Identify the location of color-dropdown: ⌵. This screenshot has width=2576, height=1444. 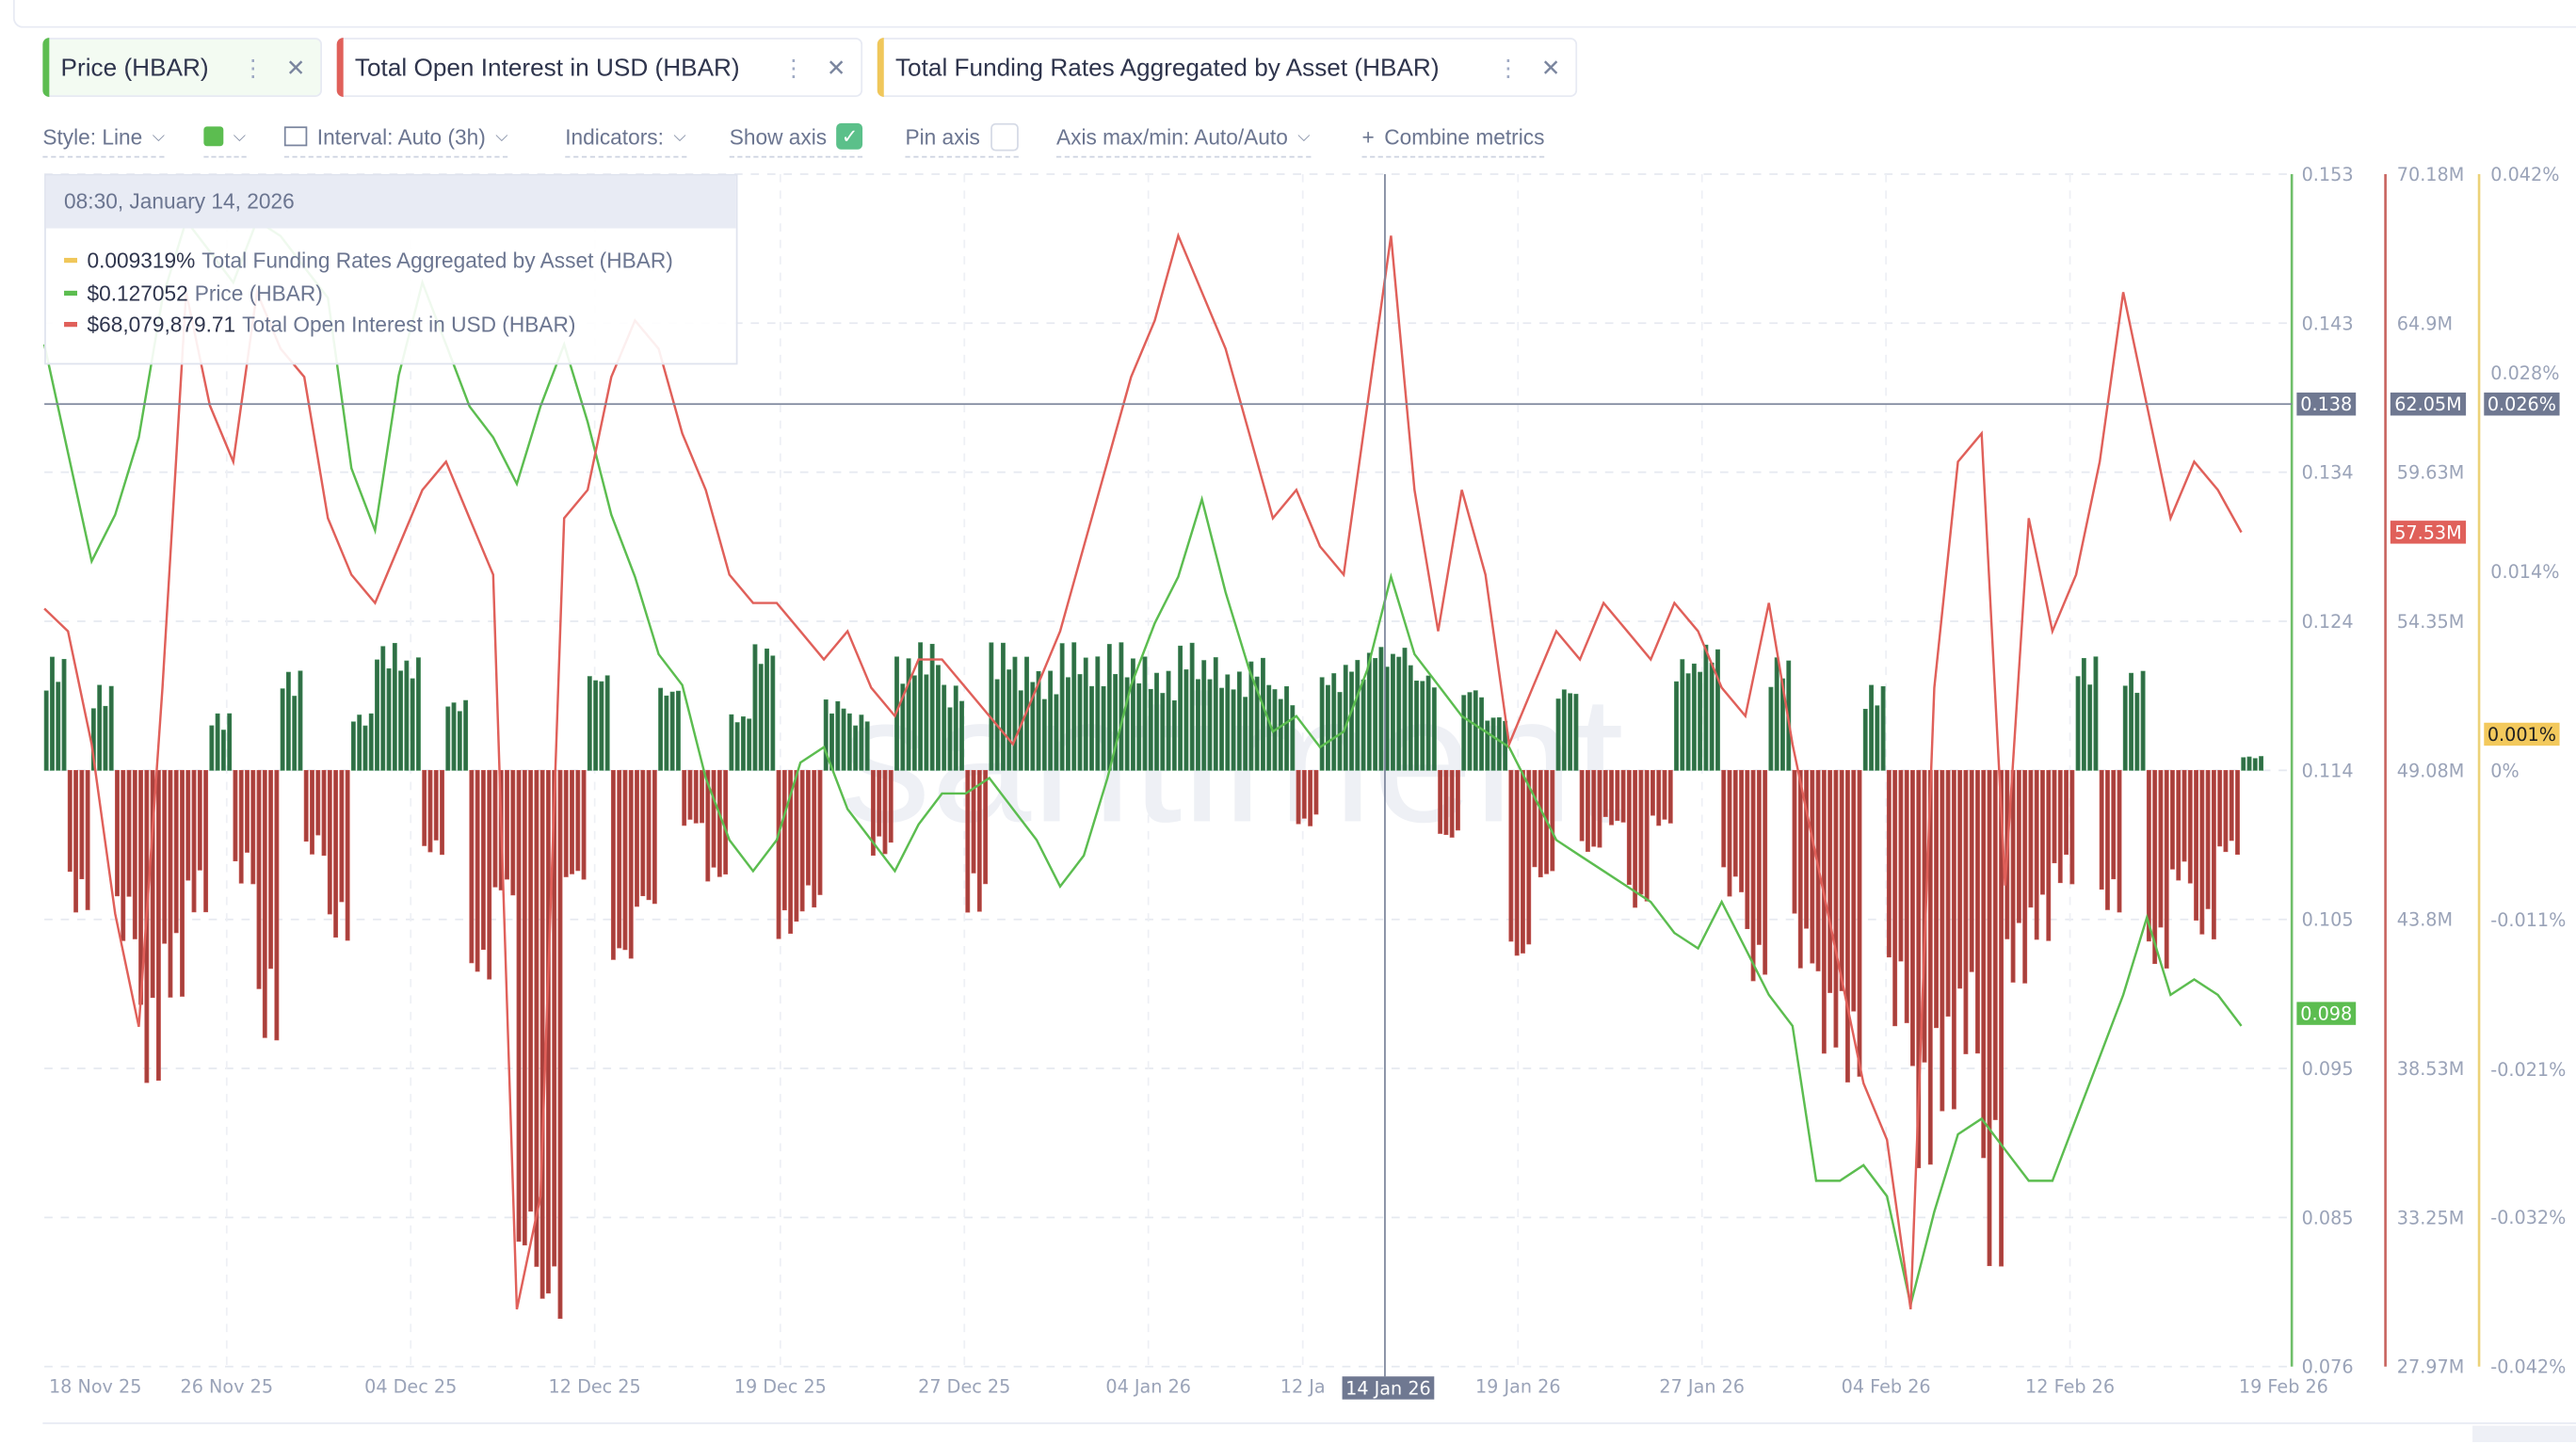
(225, 138).